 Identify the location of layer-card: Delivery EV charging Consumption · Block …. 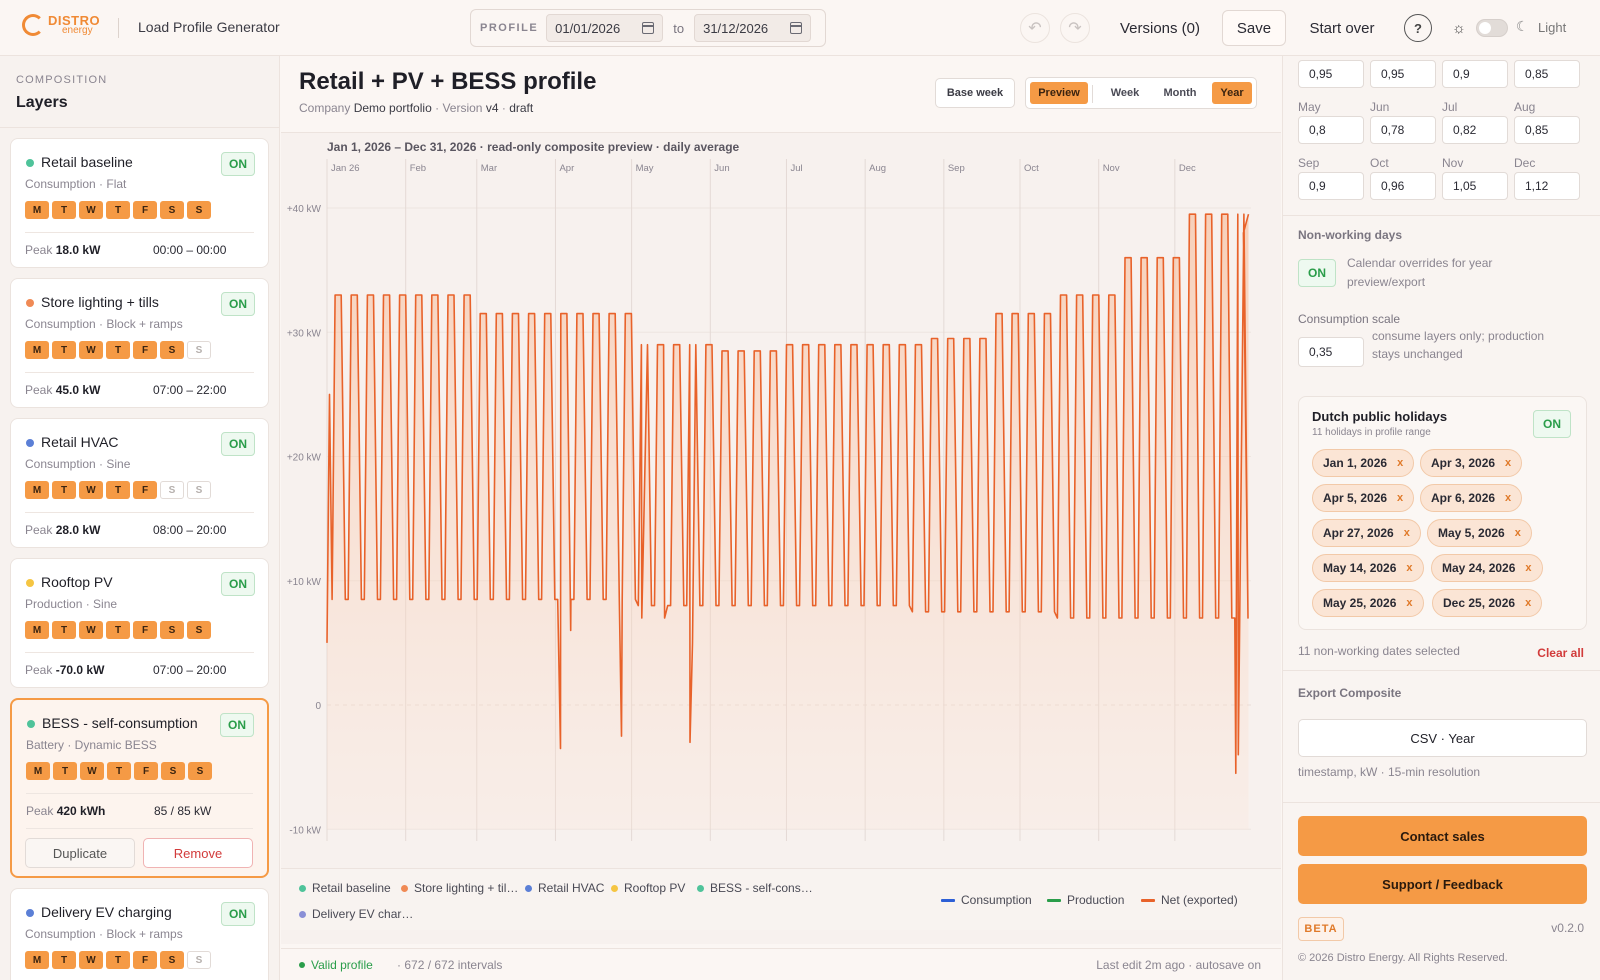
(139, 934).